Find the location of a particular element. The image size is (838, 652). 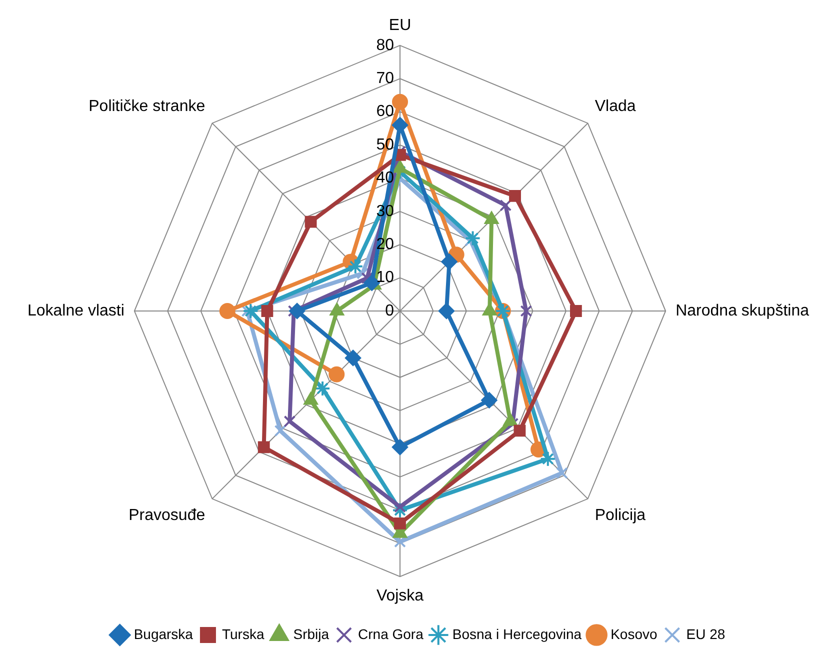

y-tick-label: 70 is located at coordinates (385, 79).